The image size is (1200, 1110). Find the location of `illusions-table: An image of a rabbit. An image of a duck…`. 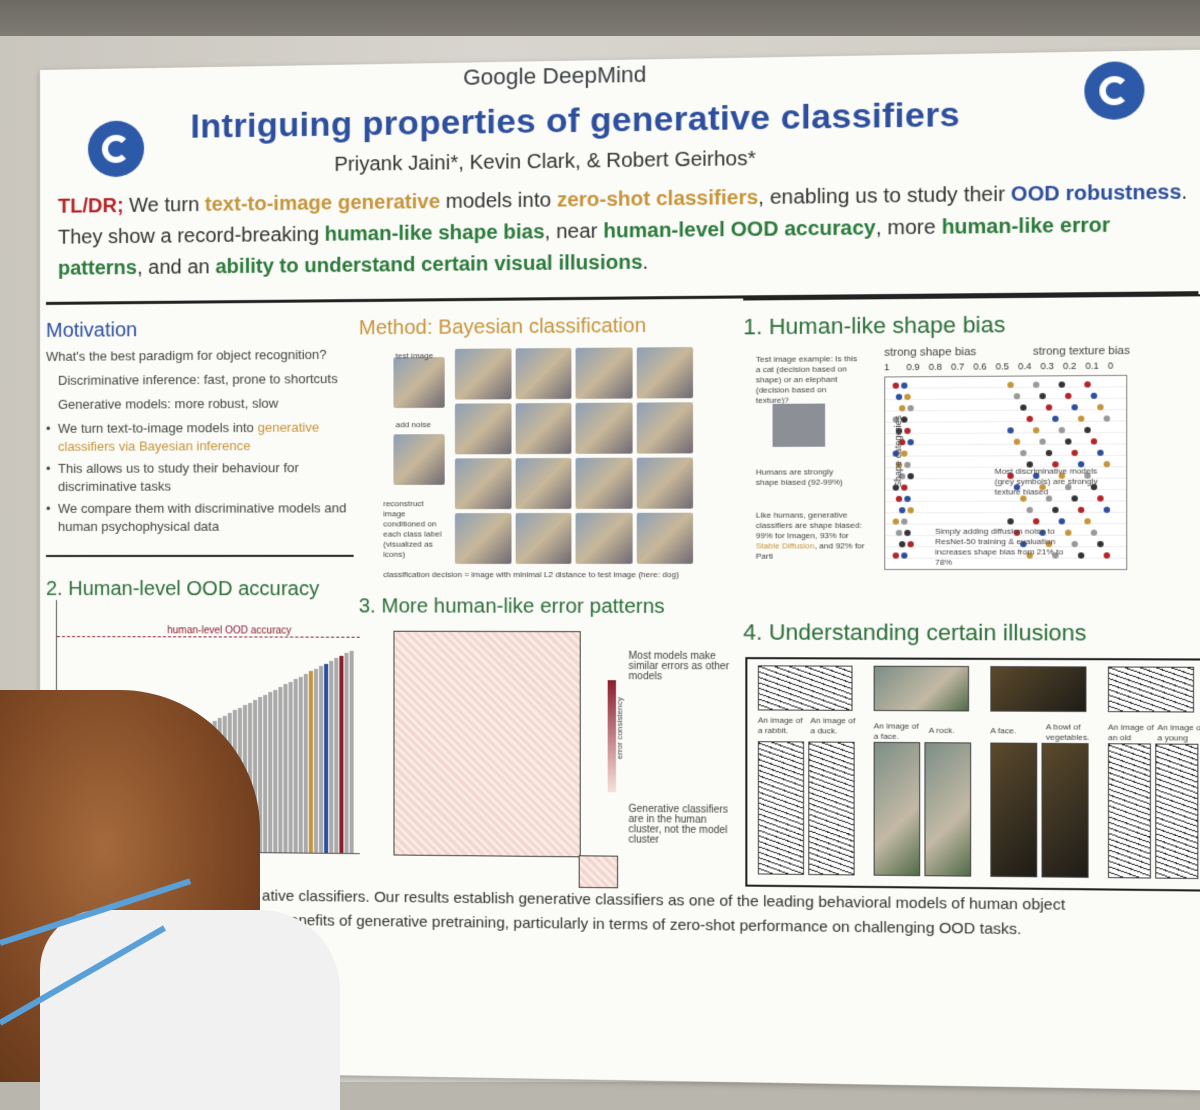

illusions-table: An image of a rabbit. An image of a duck… is located at coordinates (972, 774).